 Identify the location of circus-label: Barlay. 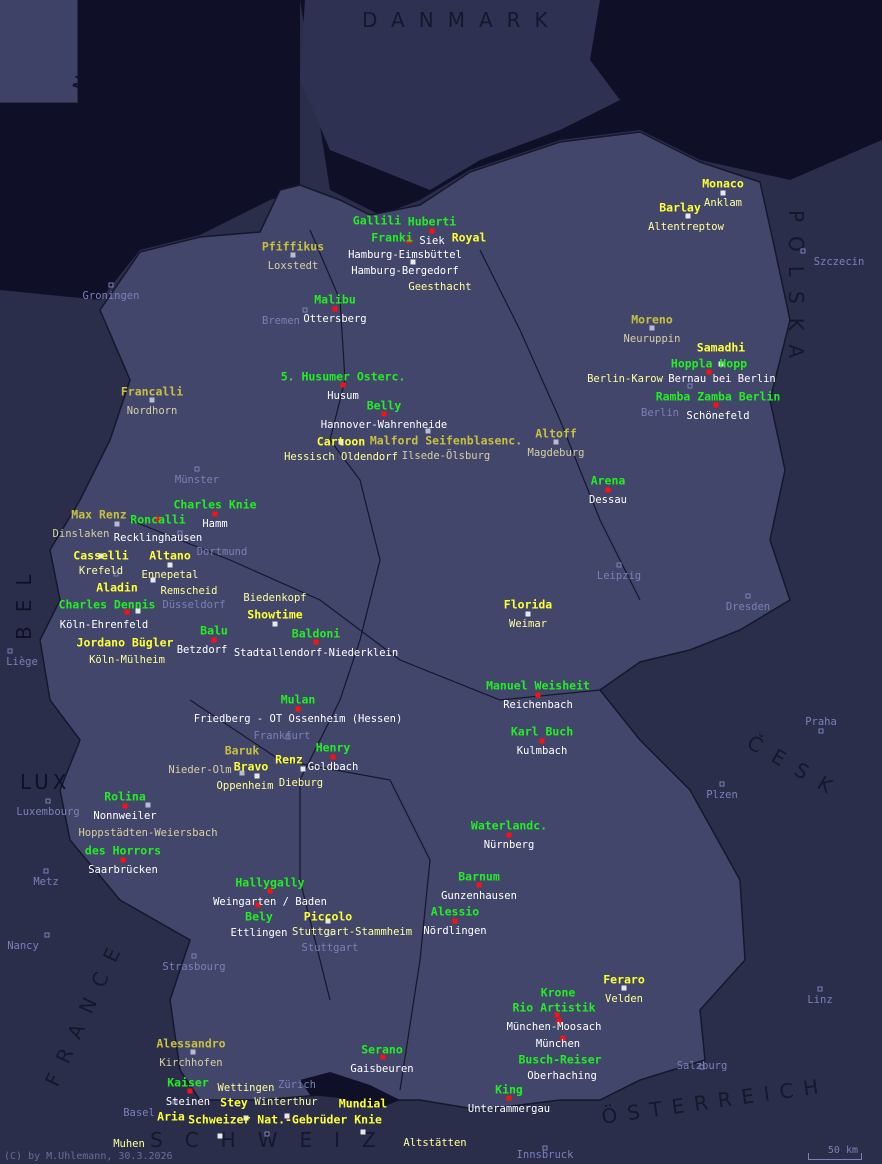
(680, 208).